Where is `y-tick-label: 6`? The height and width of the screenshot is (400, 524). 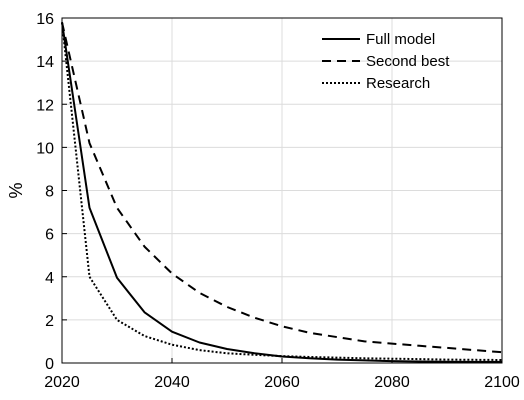 y-tick-label: 6 is located at coordinates (49, 235).